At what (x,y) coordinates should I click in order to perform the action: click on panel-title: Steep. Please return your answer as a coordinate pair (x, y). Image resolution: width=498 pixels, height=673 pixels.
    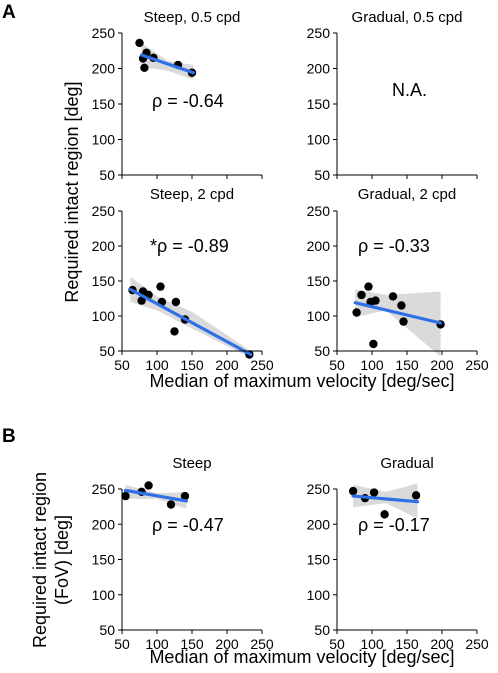
    Looking at the image, I should click on (191, 463).